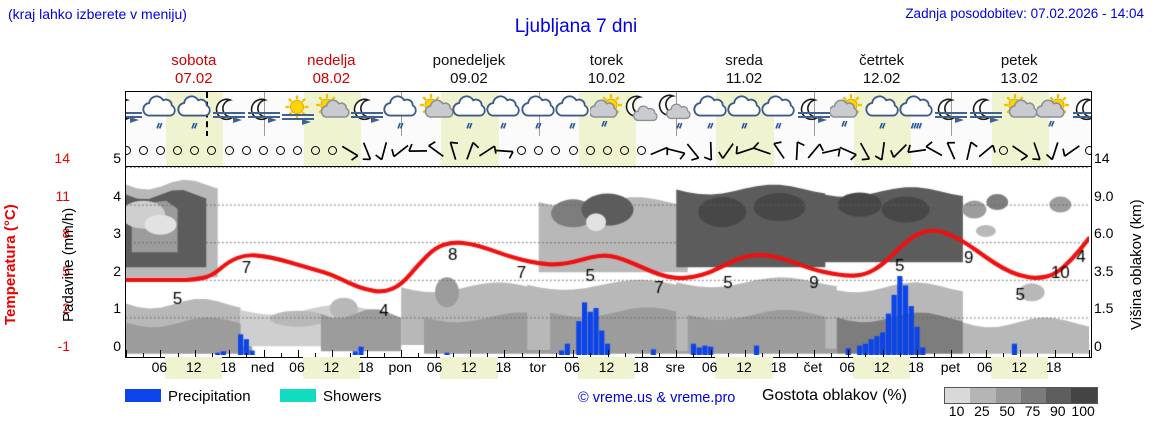 The image size is (1152, 443). I want to click on colorbar-tick: 100, so click(1083, 411).